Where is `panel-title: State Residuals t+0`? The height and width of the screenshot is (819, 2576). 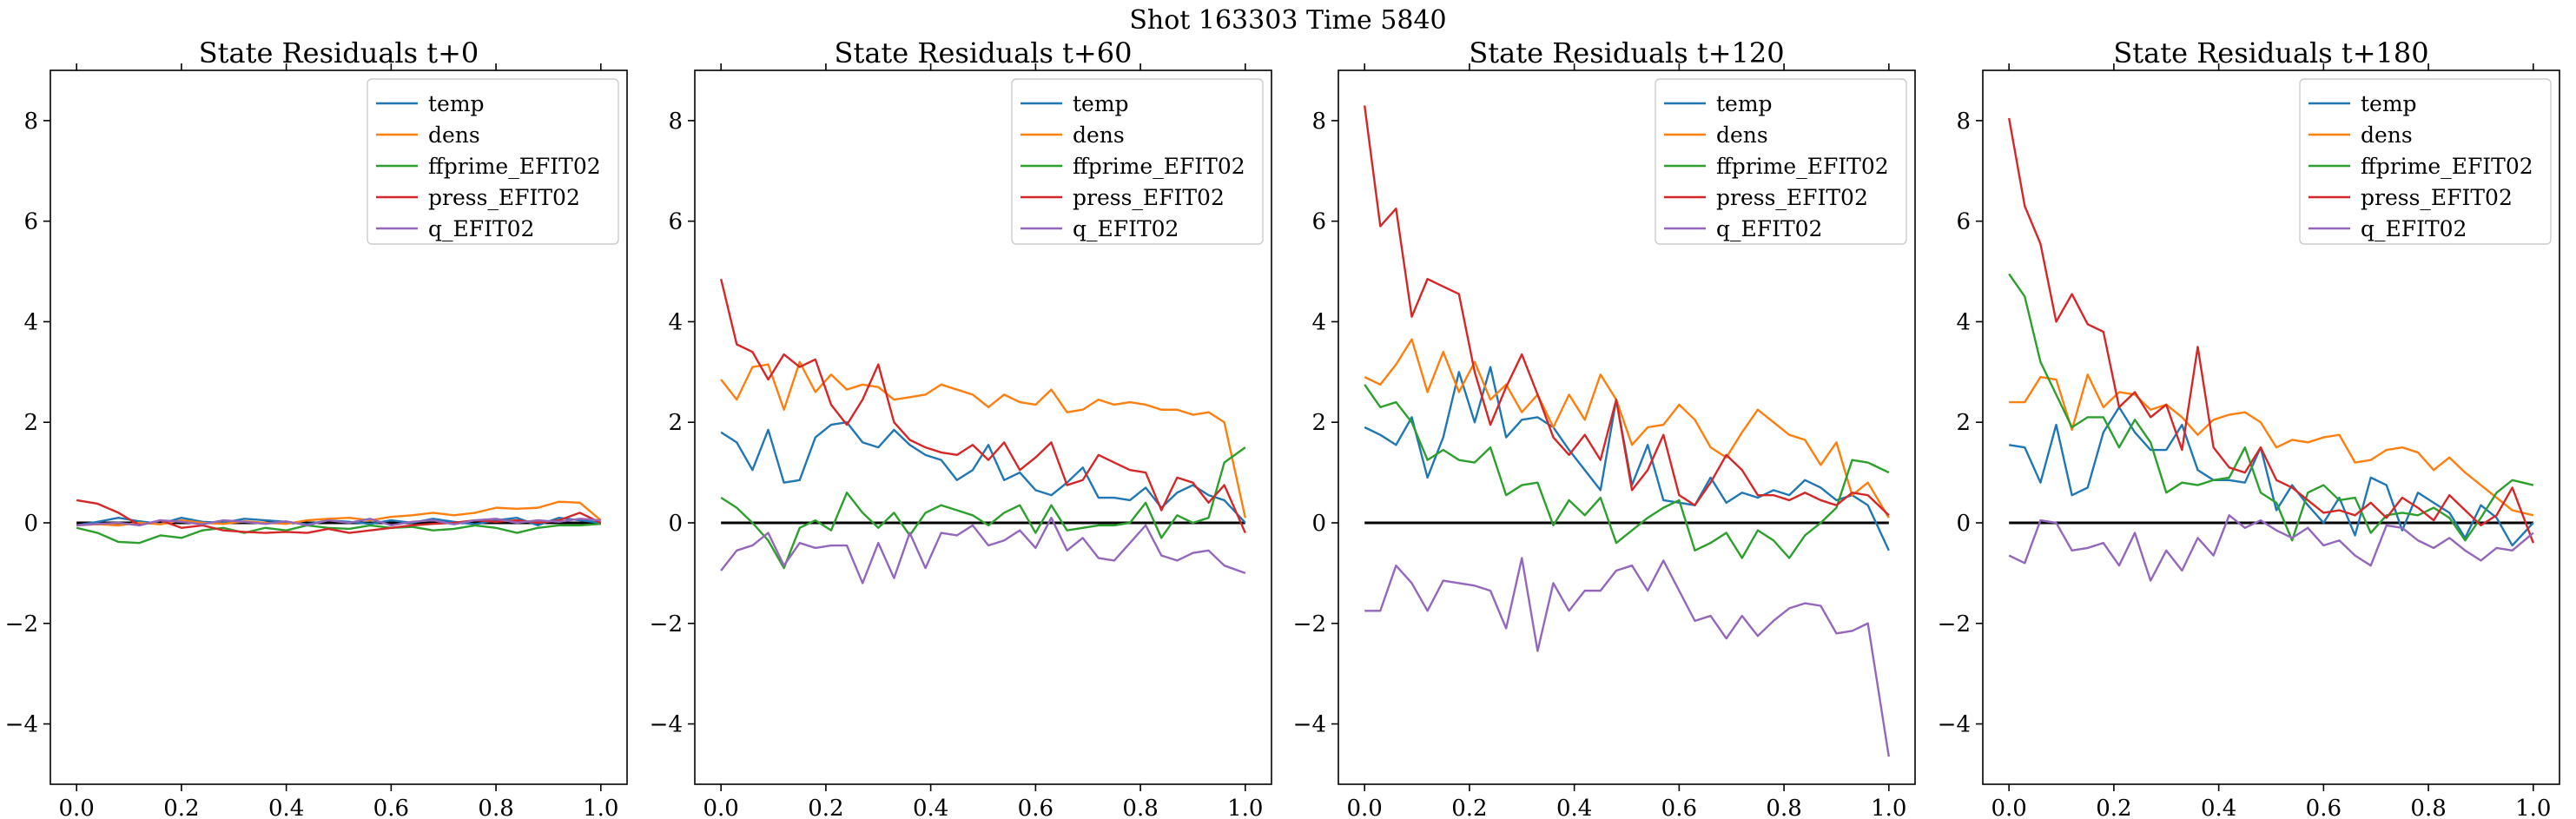 panel-title: State Residuals t+0 is located at coordinates (339, 52).